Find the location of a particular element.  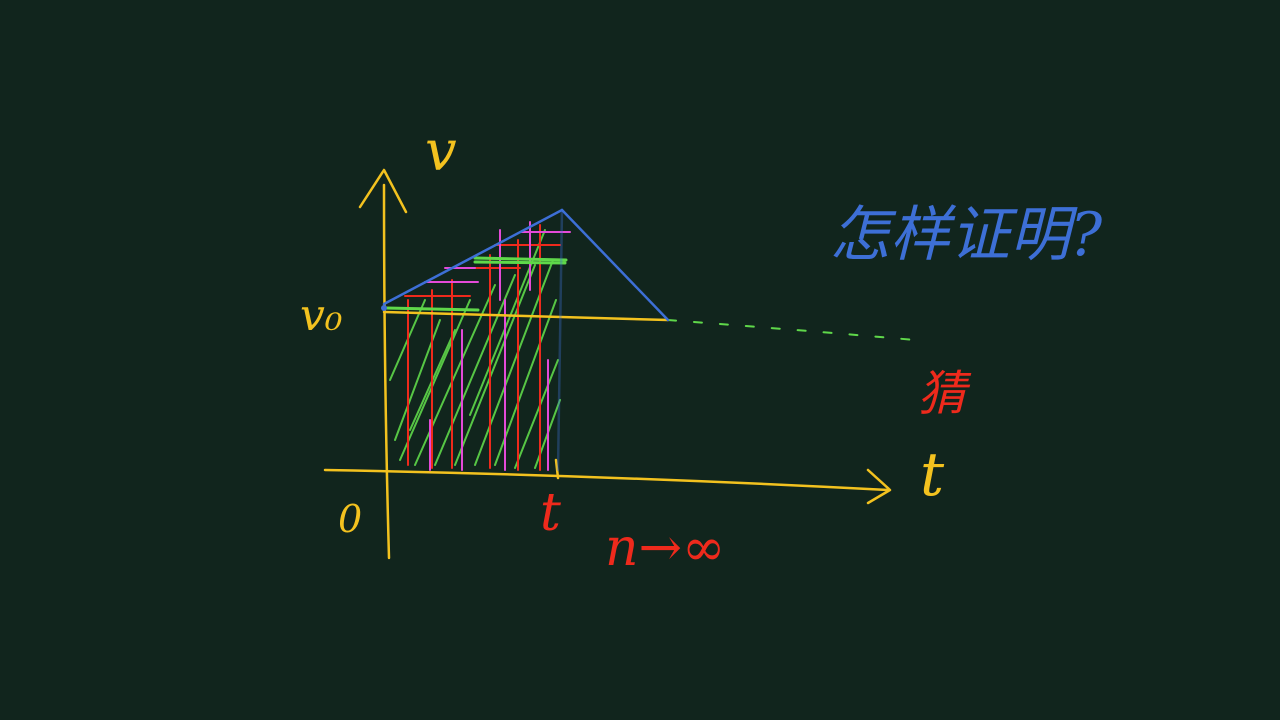

velocity-line is located at coordinates (525, 340).